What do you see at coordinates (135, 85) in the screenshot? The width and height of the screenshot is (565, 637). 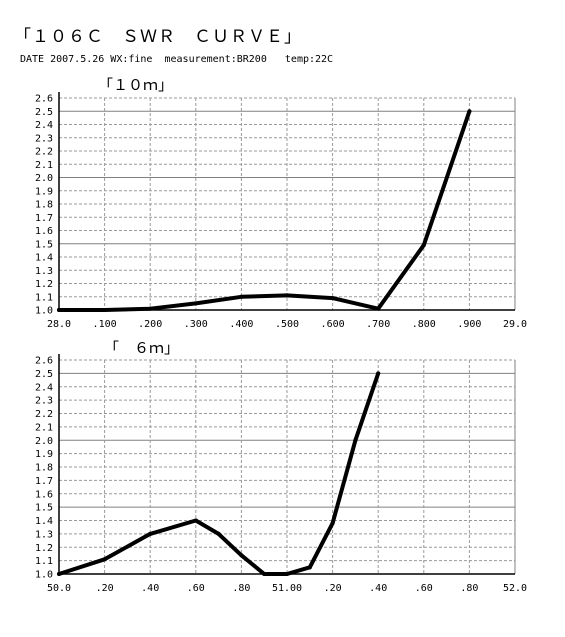 I see `chart-title: 「１０ｍ」` at bounding box center [135, 85].